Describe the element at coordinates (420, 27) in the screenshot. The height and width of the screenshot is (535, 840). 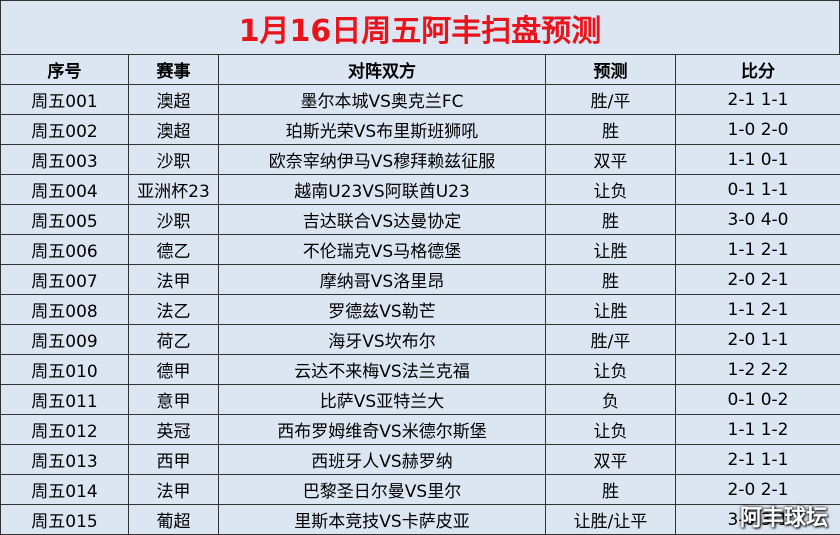
I see `title: 1月16日周五阿丰扫盘预测` at that location.